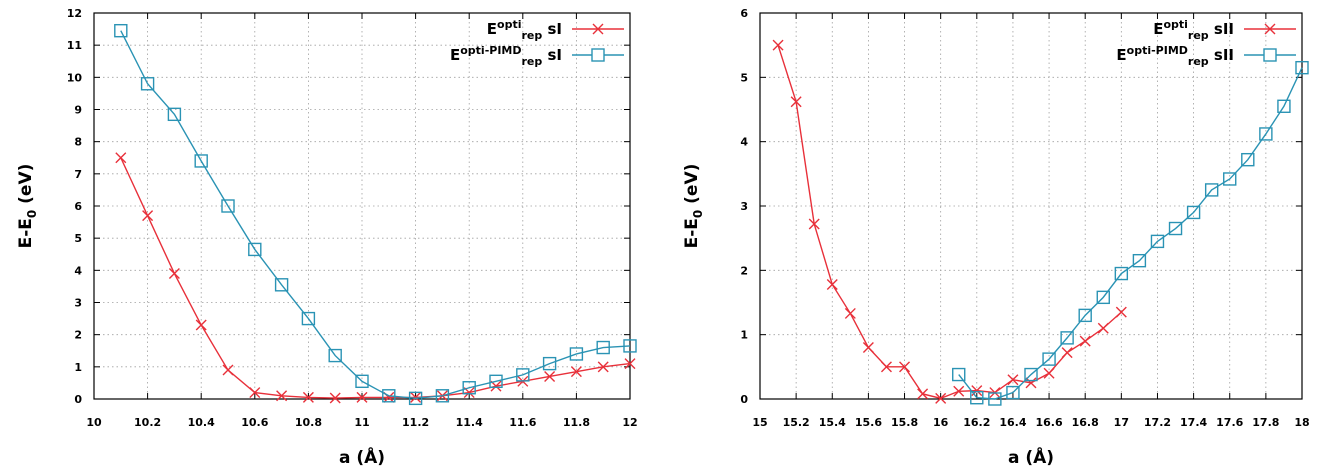 The image size is (1331, 471). Describe the element at coordinates (308, 422) in the screenshot. I see `x-tick-label: 10.8` at that location.